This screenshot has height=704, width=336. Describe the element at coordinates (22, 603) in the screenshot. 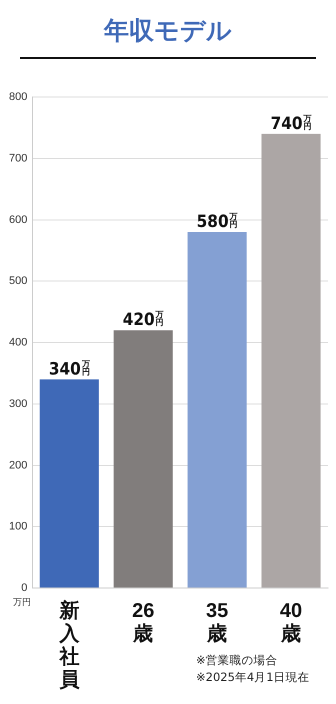

I see `y-axis-title: 万円` at that location.